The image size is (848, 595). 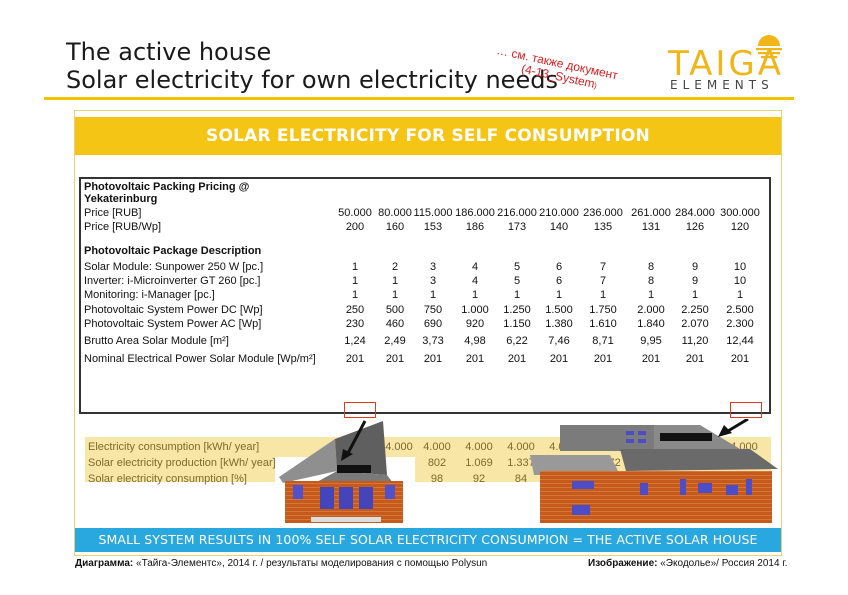 What do you see at coordinates (425, 199) in the screenshot?
I see `table-heading-row: Yekaterinburg` at bounding box center [425, 199].